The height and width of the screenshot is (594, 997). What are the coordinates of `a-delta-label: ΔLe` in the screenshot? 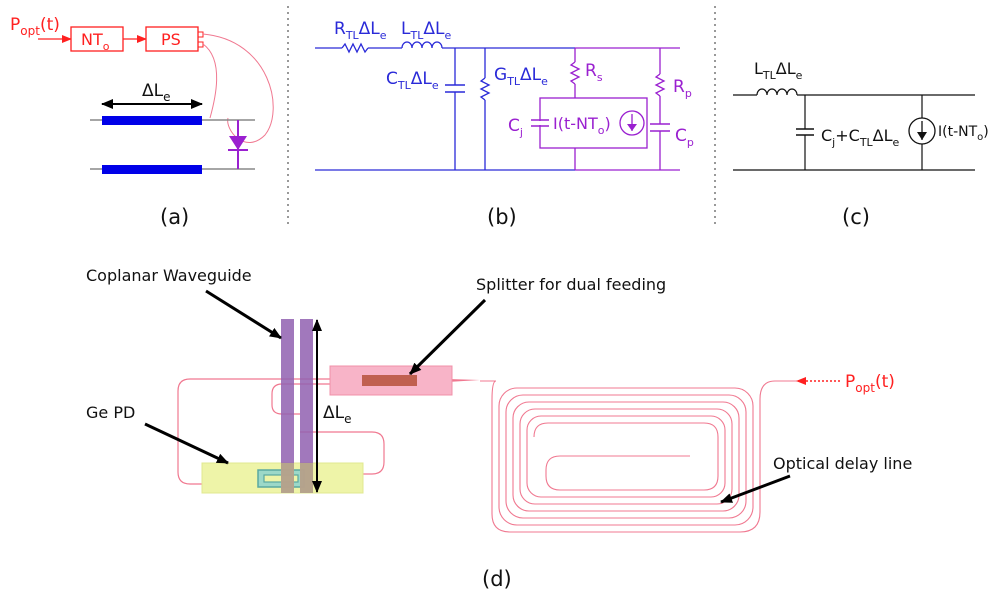 It's located at (156, 92).